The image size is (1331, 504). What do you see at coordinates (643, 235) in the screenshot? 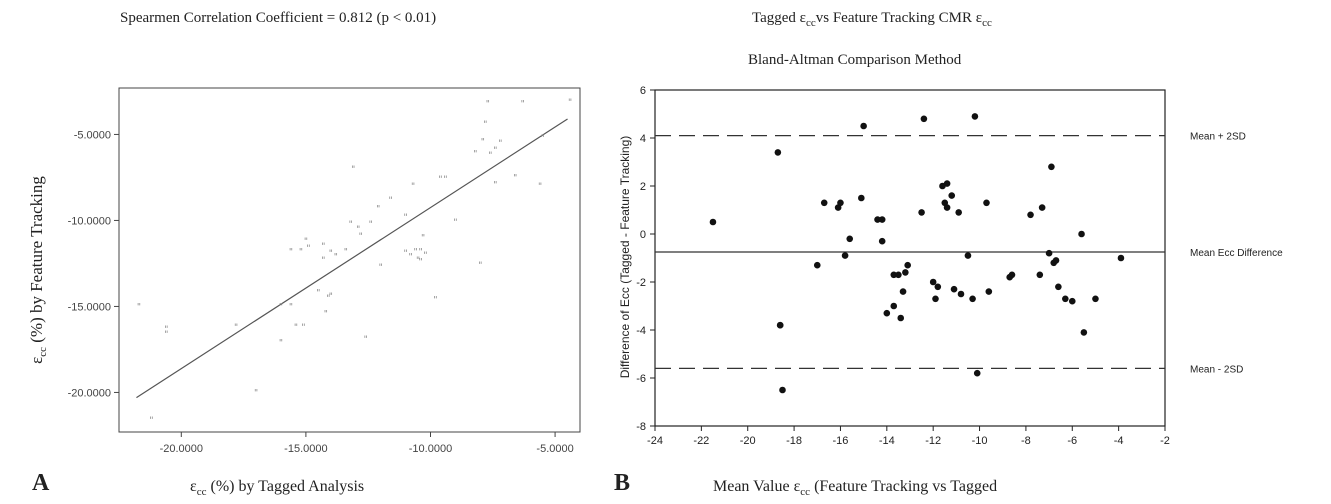
I see `panel-b-y-tick-label: 0` at bounding box center [643, 235].